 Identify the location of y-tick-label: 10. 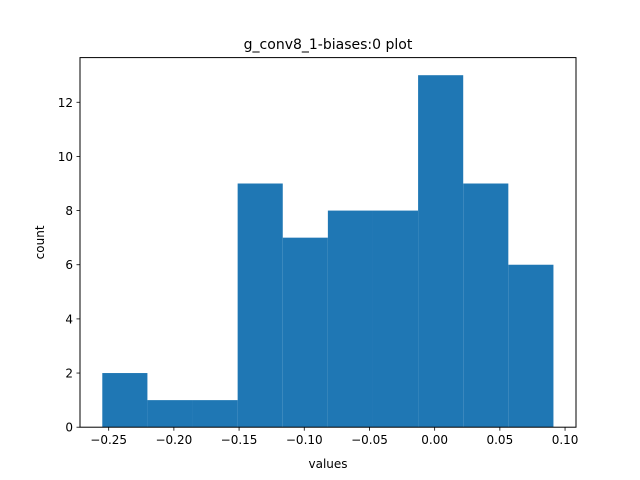
(65, 157).